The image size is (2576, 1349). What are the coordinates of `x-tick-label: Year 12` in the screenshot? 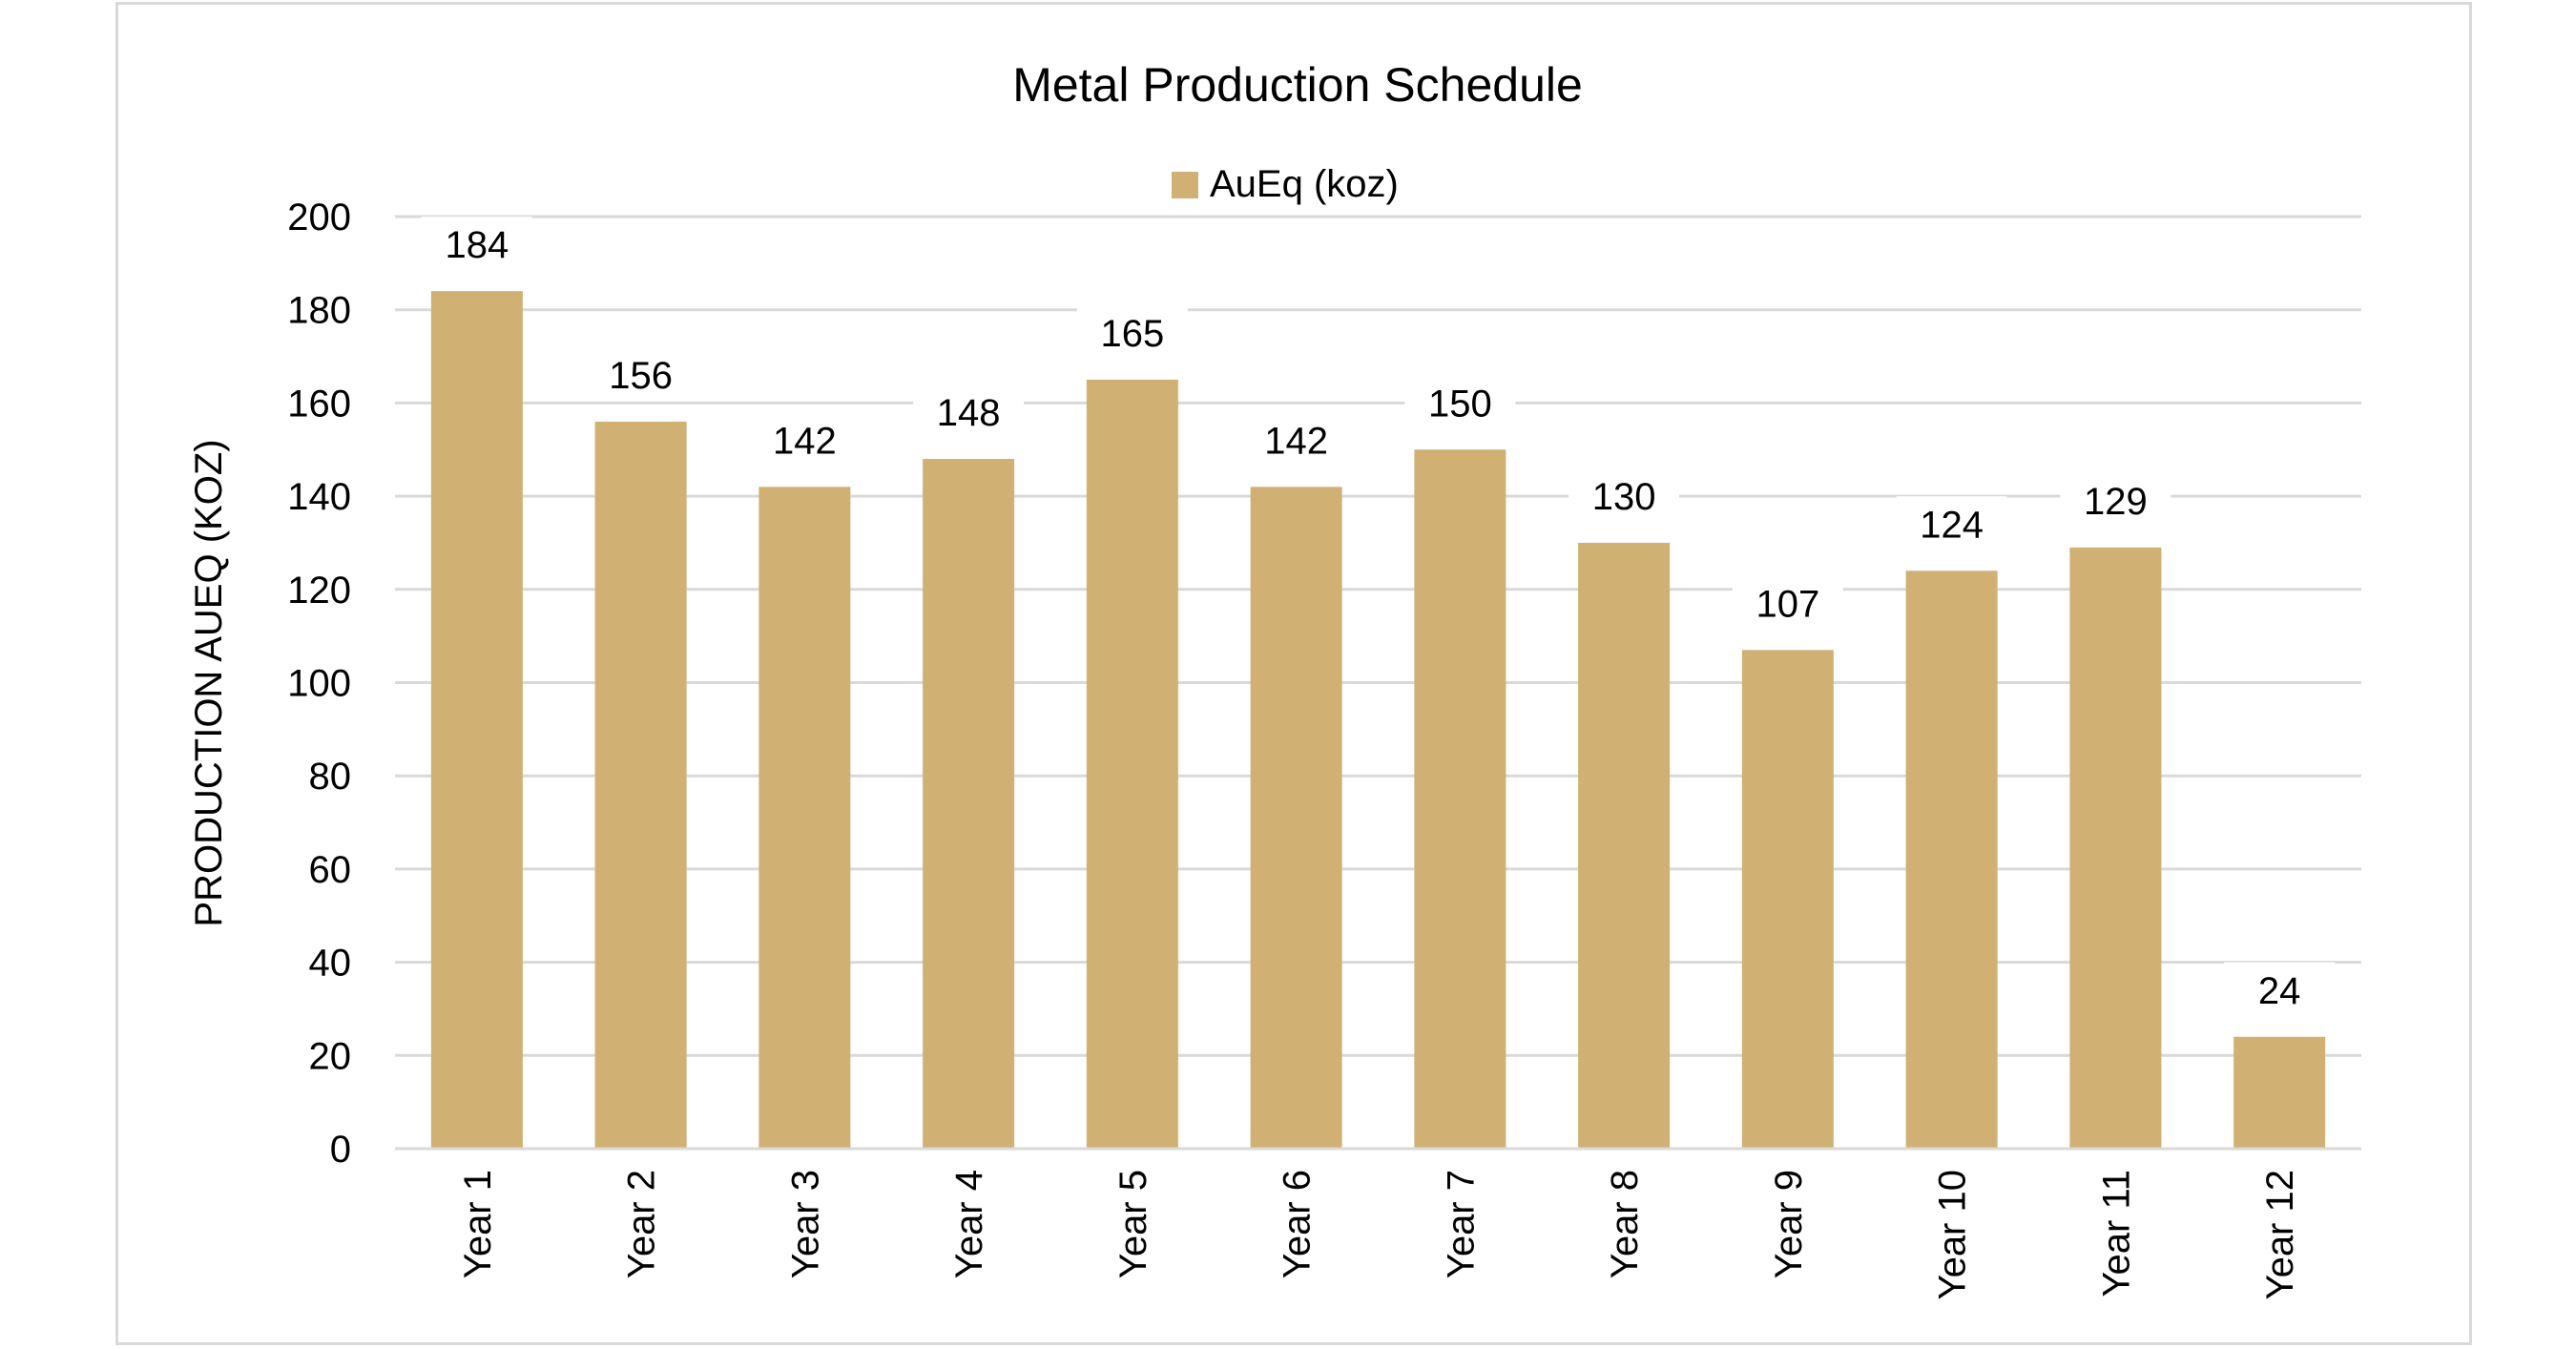 It's located at (2280, 1234).